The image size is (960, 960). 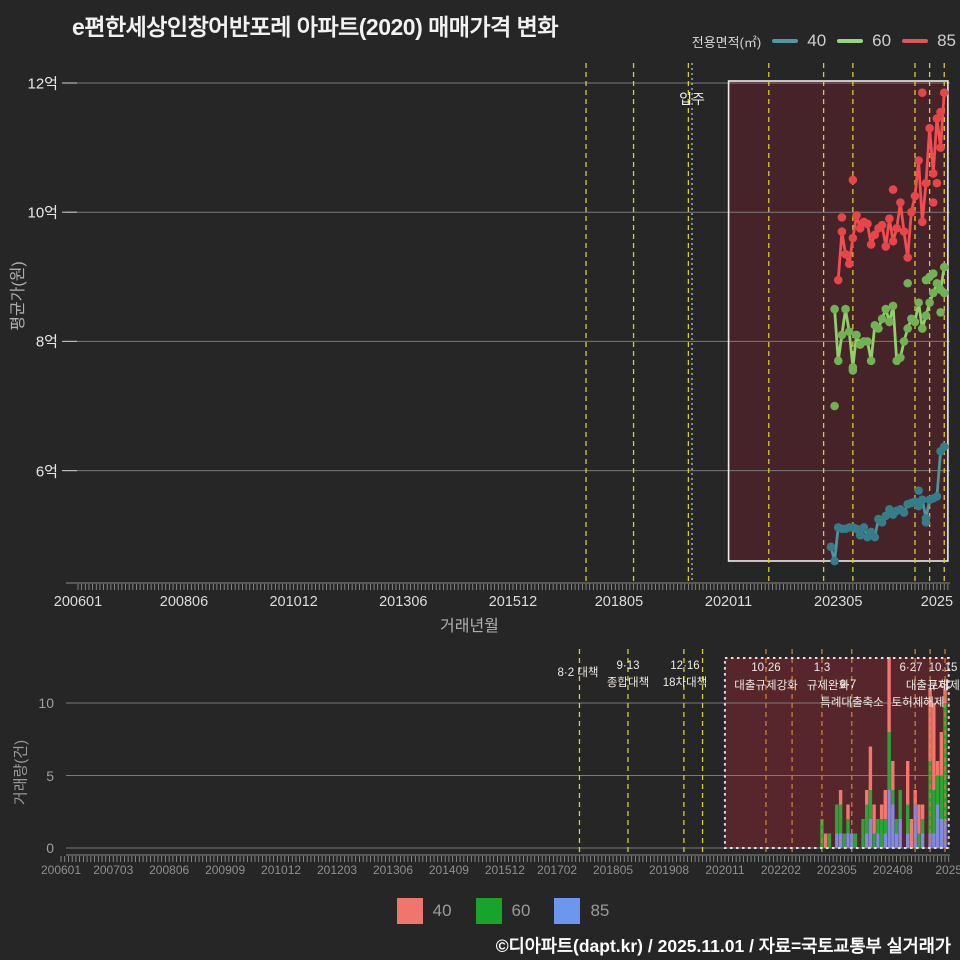 What do you see at coordinates (828, 686) in the screenshot?
I see `annotation-13-sub: 규제완화` at bounding box center [828, 686].